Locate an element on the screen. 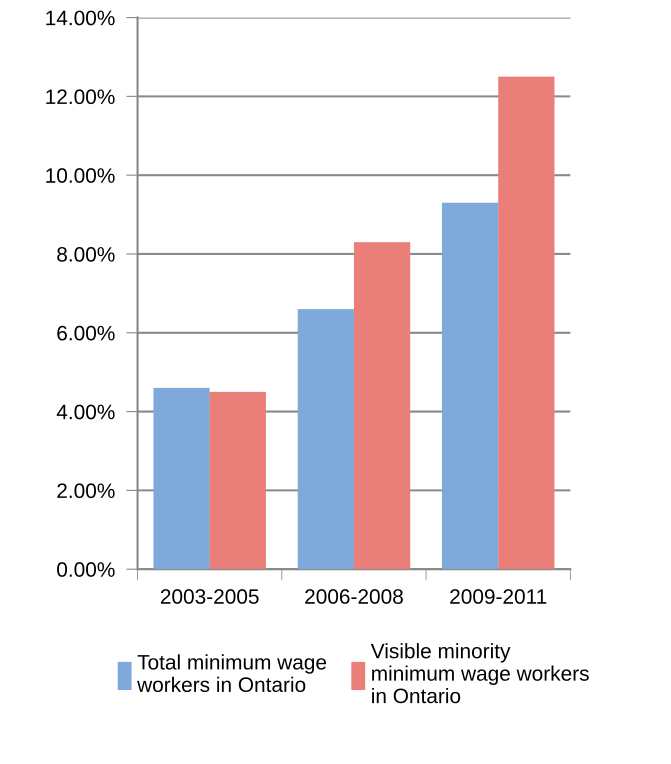  y-tick-label: 12.00% is located at coordinates (80, 96).